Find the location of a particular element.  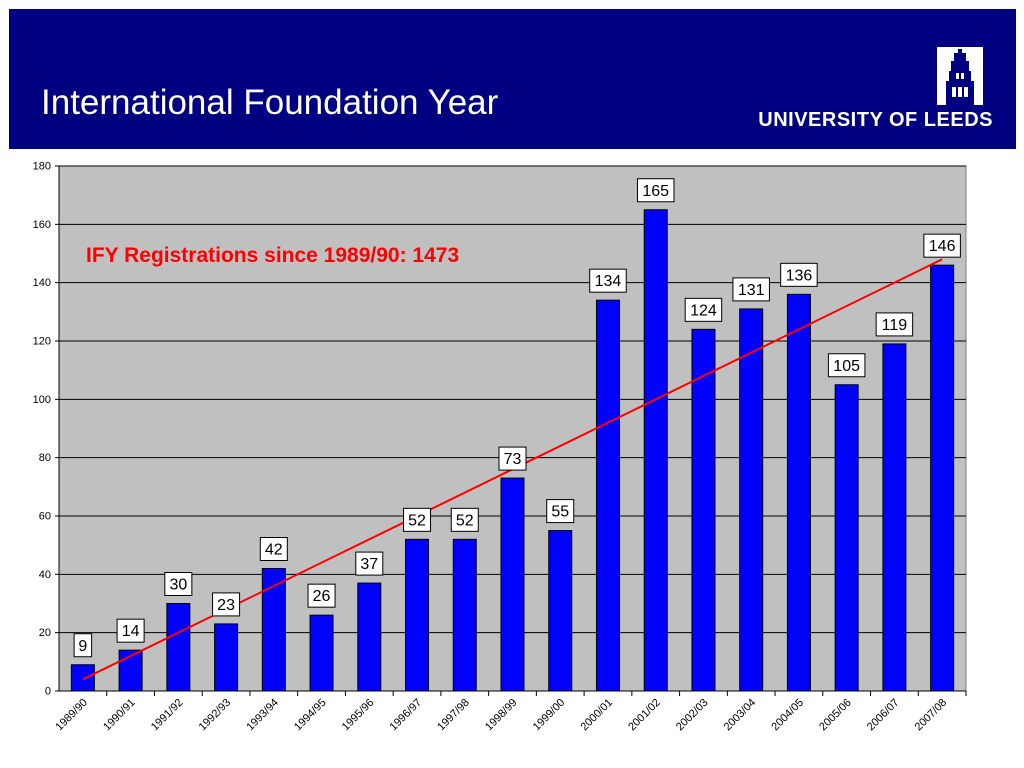

data-label: 105 is located at coordinates (846, 366).